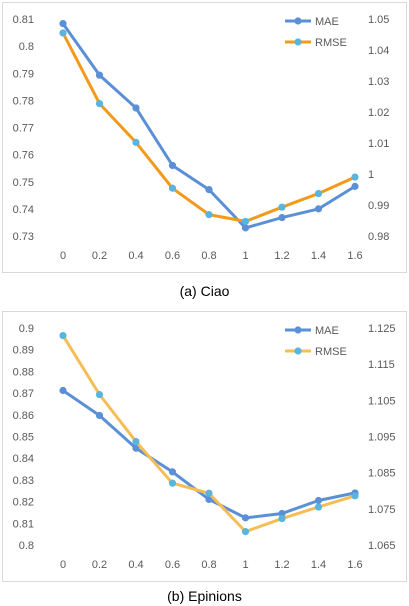 Image resolution: width=409 pixels, height=606 pixels. I want to click on caption-epinions: (b) Epinions, so click(204, 596).